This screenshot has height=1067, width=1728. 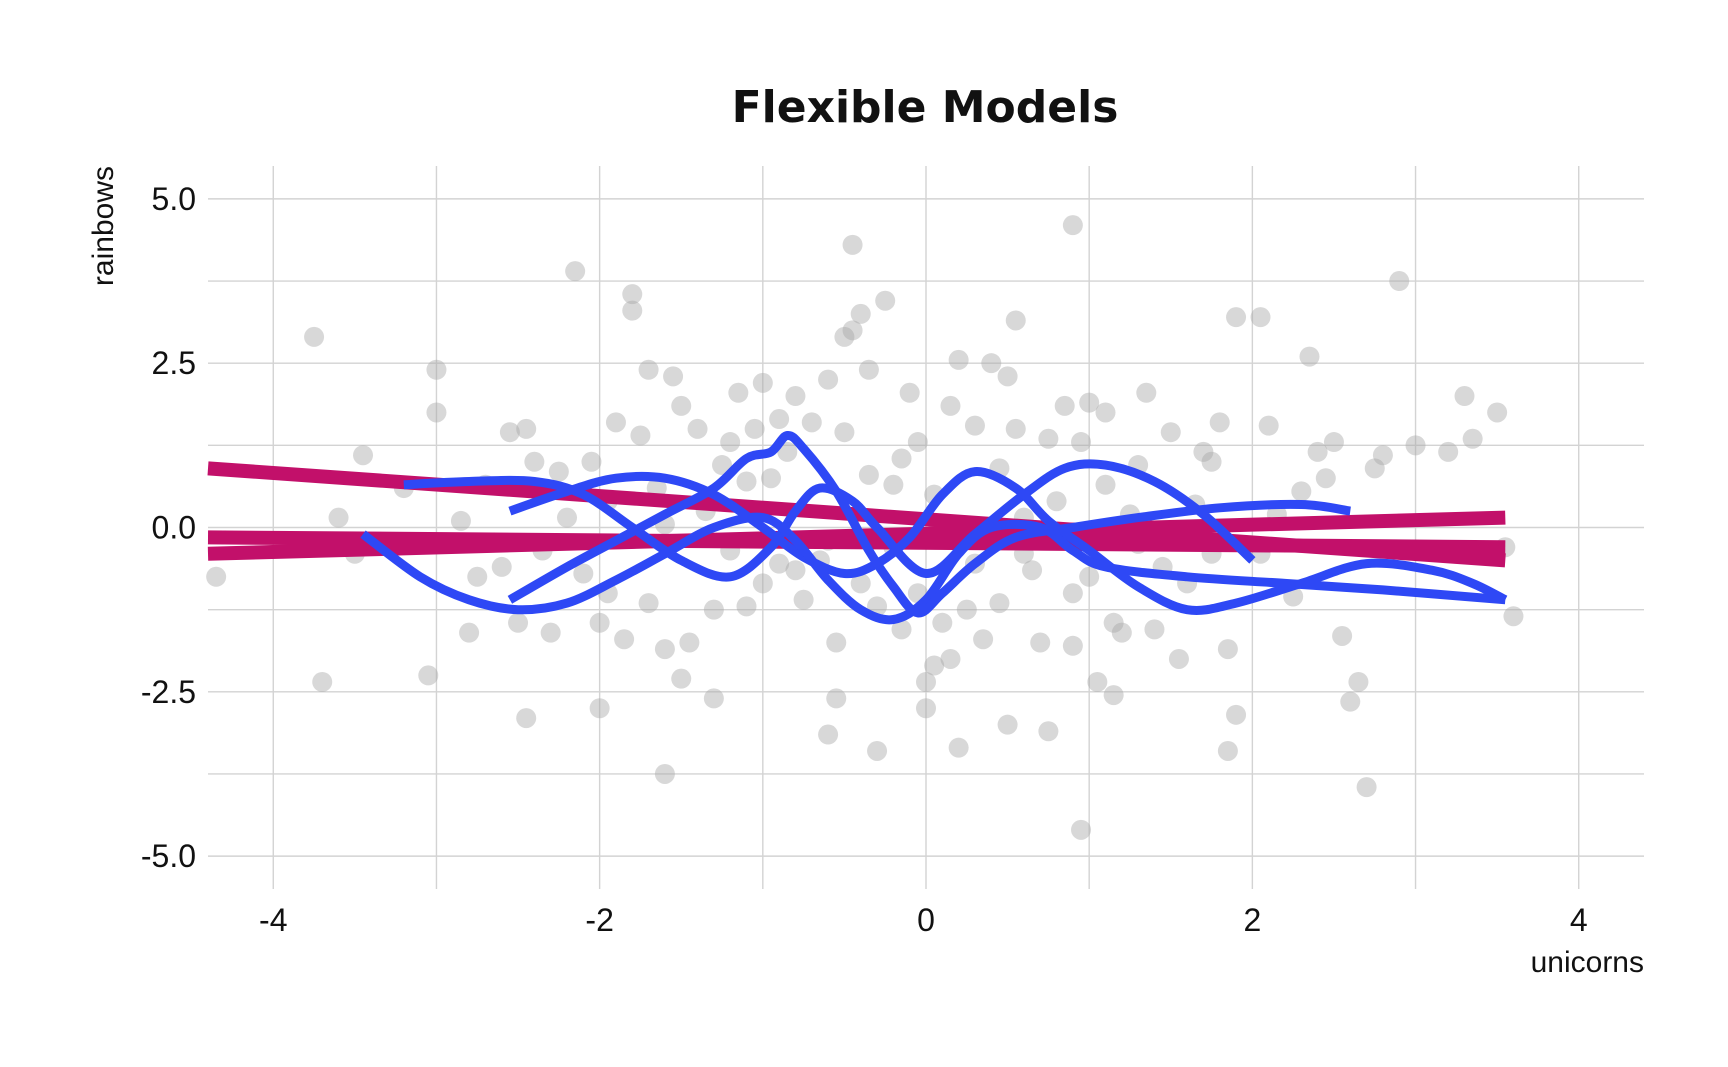 I want to click on x-axis-label: unicorns, so click(x=1587, y=962).